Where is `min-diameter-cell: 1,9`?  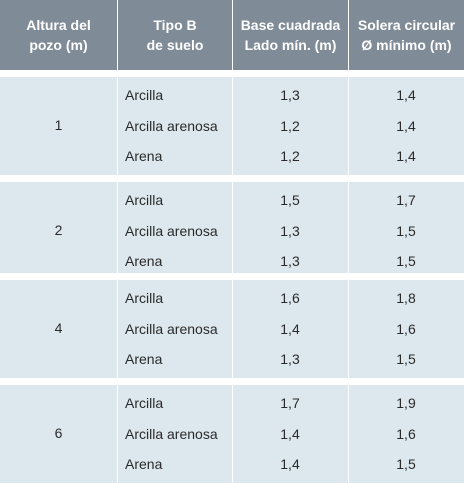
min-diameter-cell: 1,9 is located at coordinates (406, 403).